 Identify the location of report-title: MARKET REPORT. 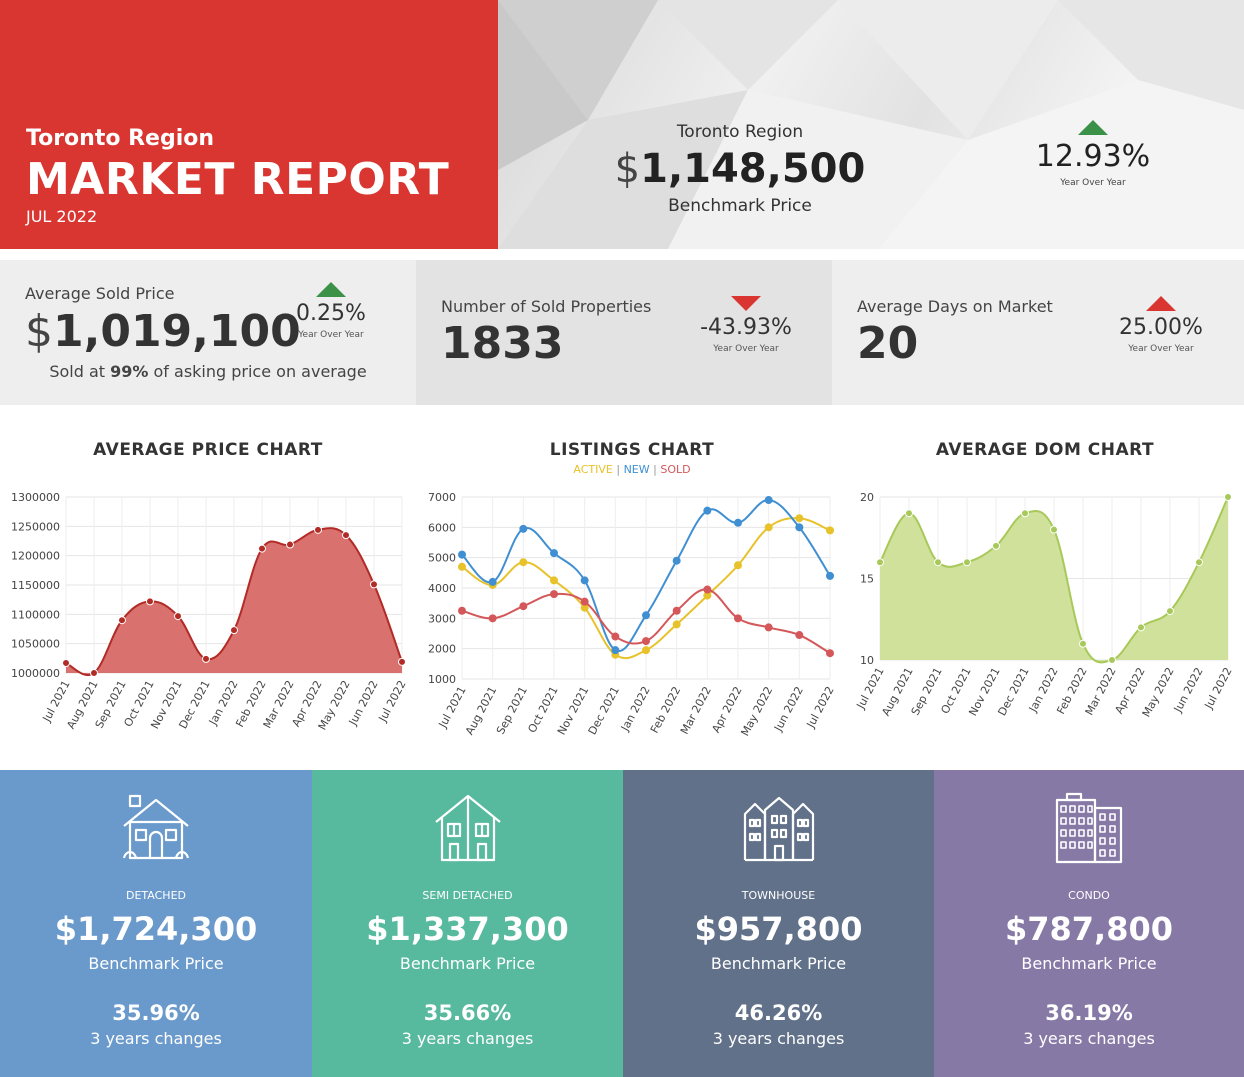
(238, 179).